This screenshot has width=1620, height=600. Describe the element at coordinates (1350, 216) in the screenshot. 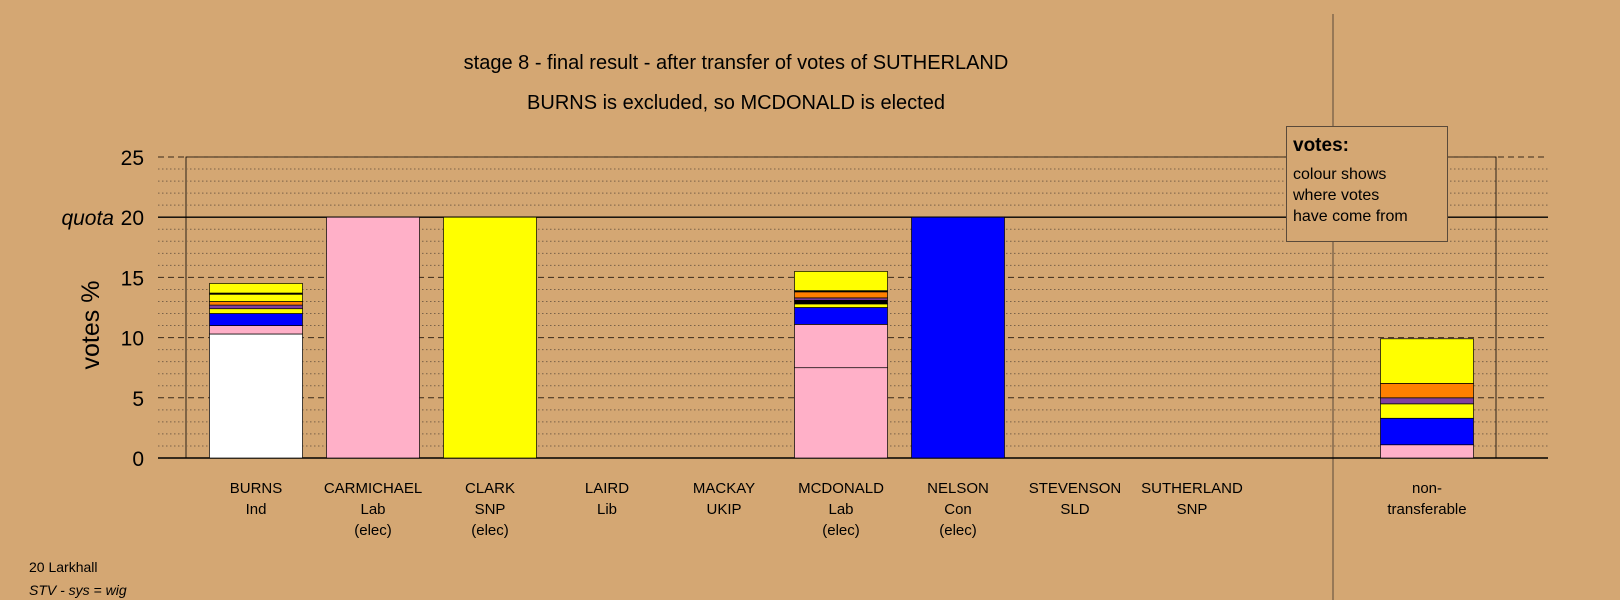

I see `legend-line: have come from` at that location.